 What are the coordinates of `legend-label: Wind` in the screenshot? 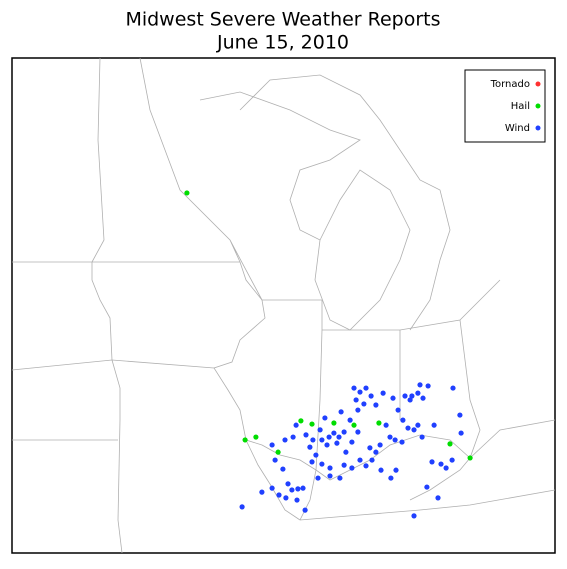 It's located at (517, 128).